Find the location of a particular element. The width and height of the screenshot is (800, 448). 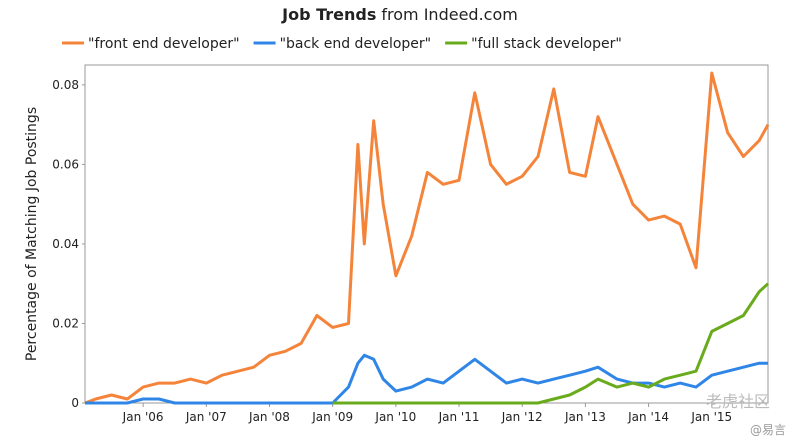

x-tick-label: Jan '06 is located at coordinates (143, 417).